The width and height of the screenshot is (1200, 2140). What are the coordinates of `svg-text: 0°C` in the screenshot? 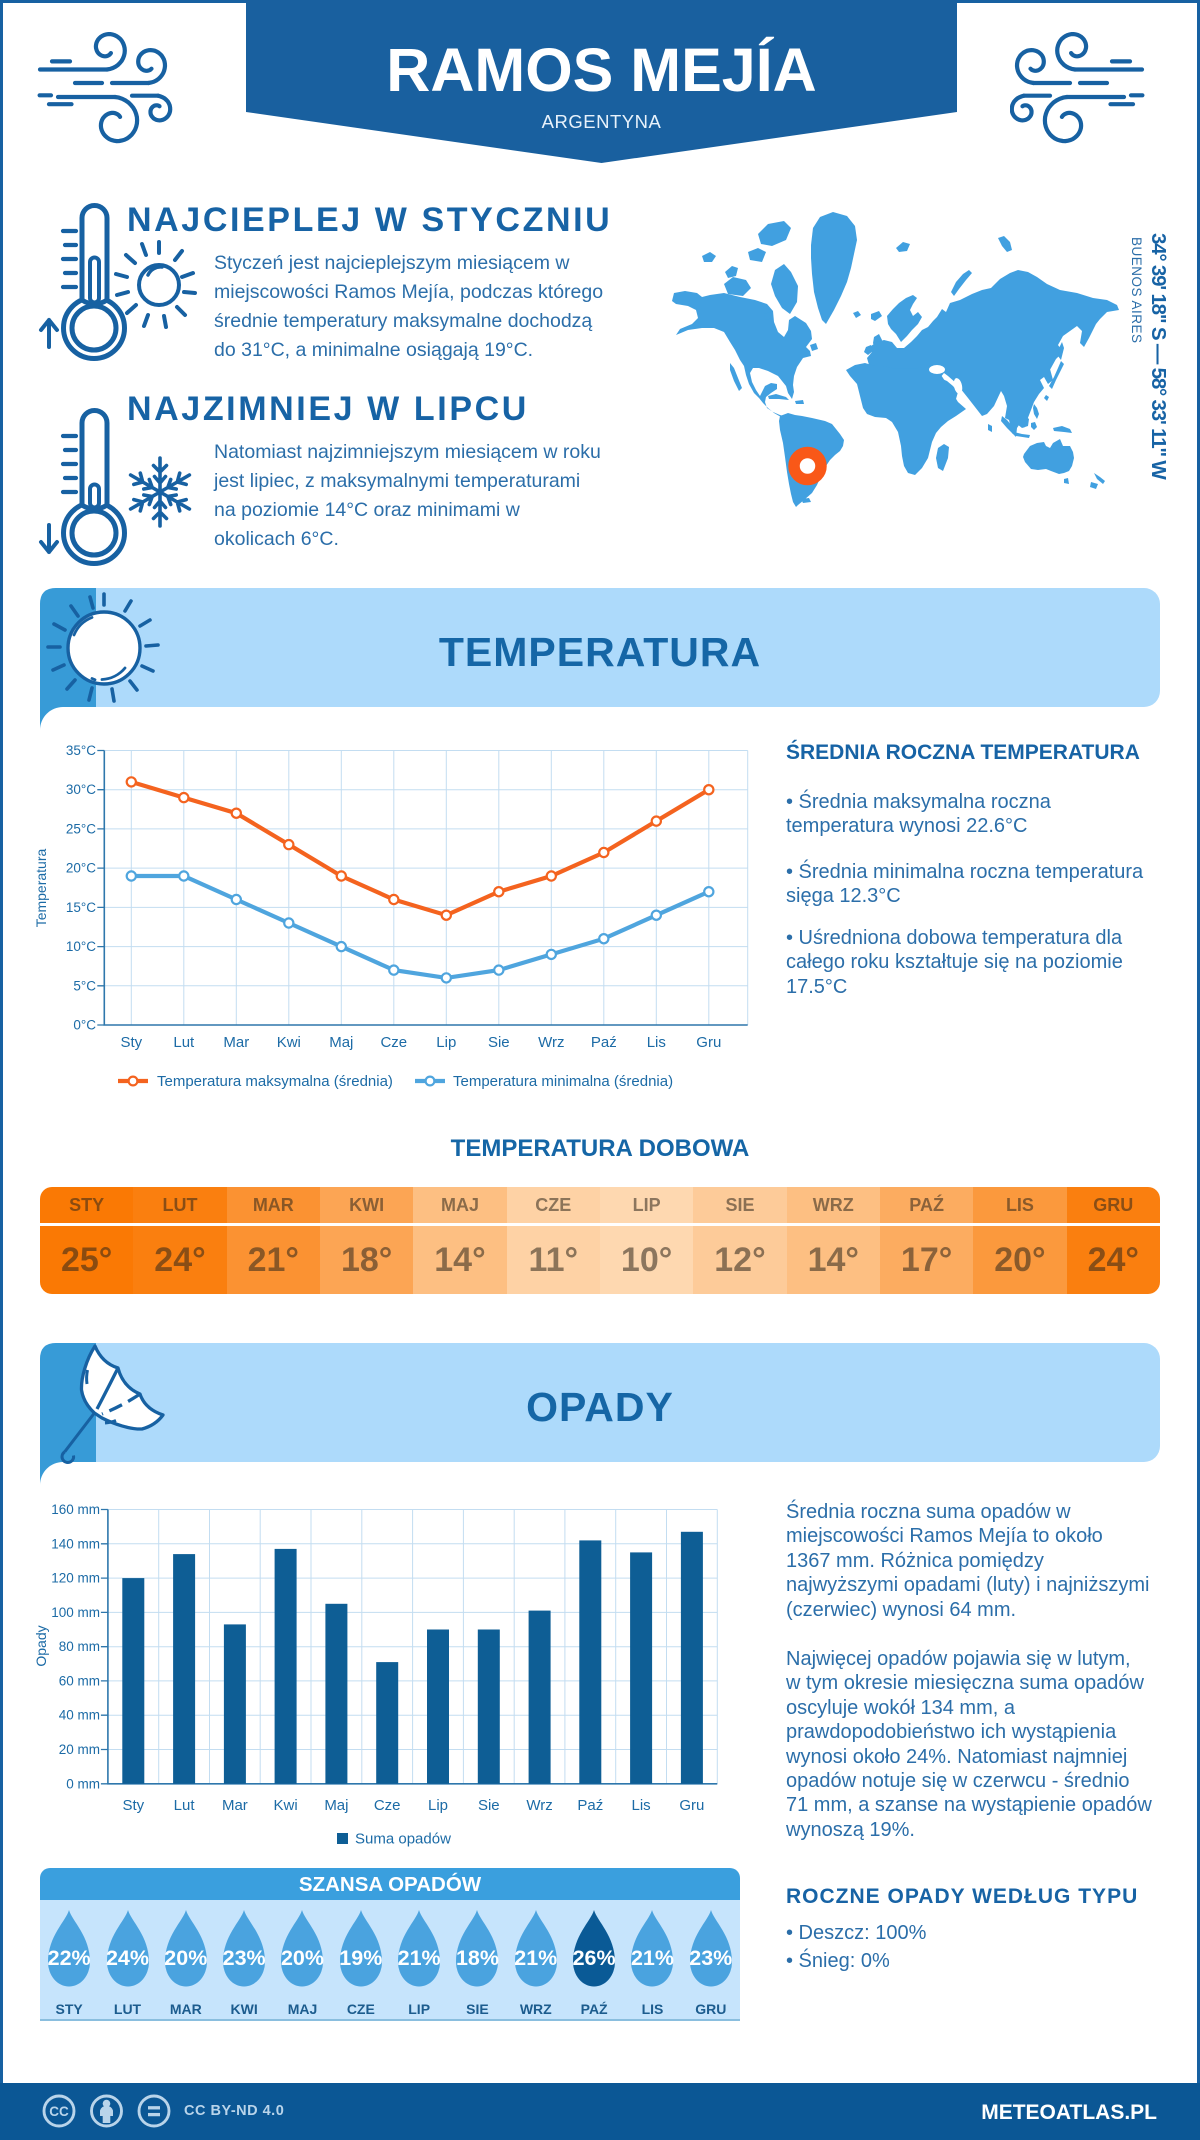 It's located at (84, 1025).